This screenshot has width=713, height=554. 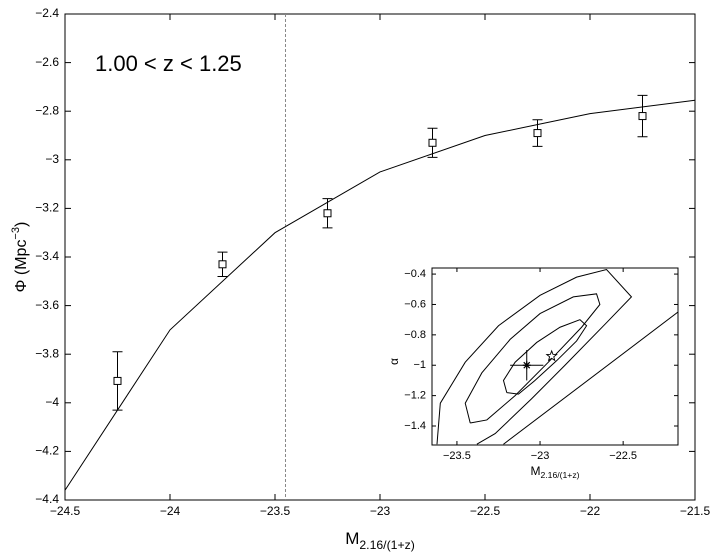 What do you see at coordinates (168, 63) in the screenshot?
I see `annotation: 1.00 < z < 1.25` at bounding box center [168, 63].